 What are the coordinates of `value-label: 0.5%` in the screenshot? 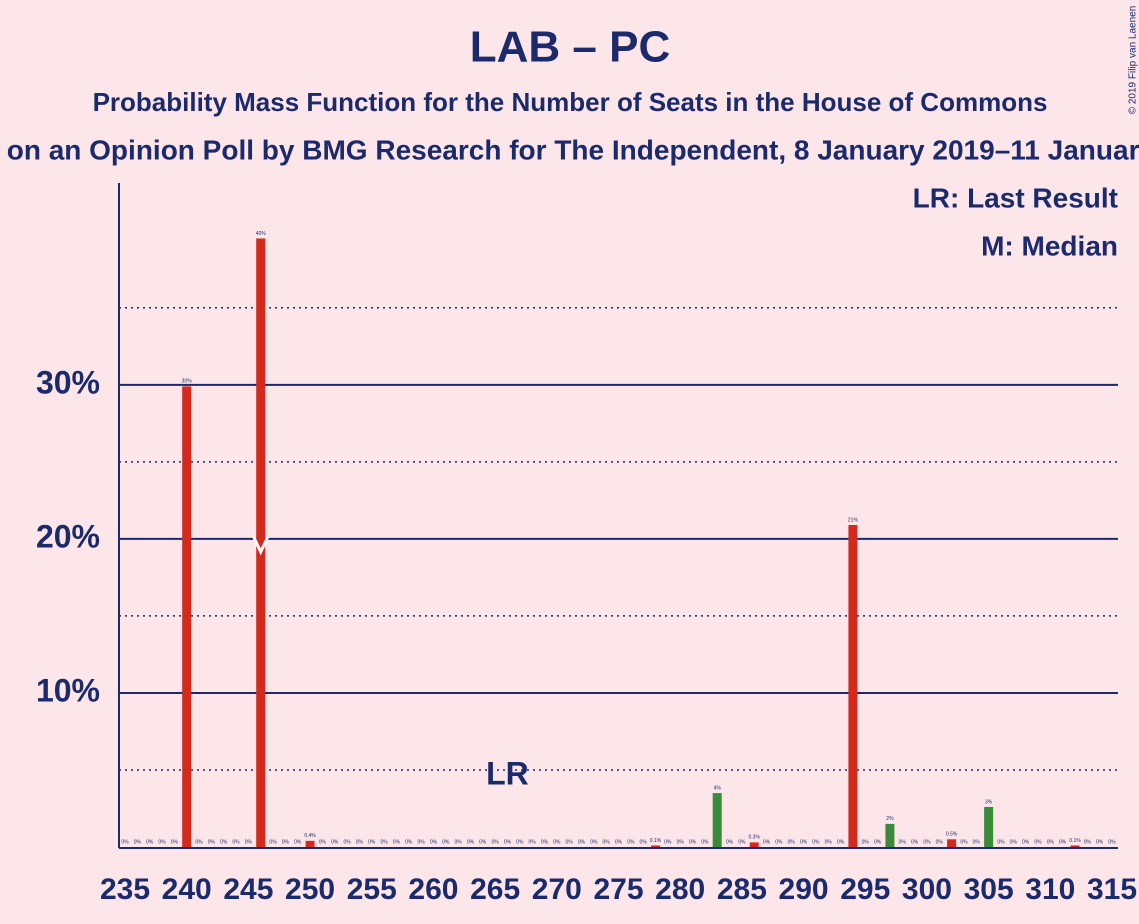 It's located at (952, 835).